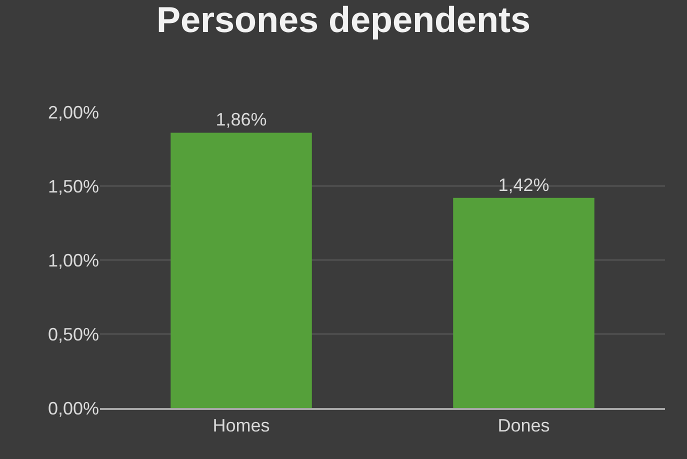 This screenshot has width=687, height=459. Describe the element at coordinates (73, 112) in the screenshot. I see `y-tick-label: 2,00%` at that location.